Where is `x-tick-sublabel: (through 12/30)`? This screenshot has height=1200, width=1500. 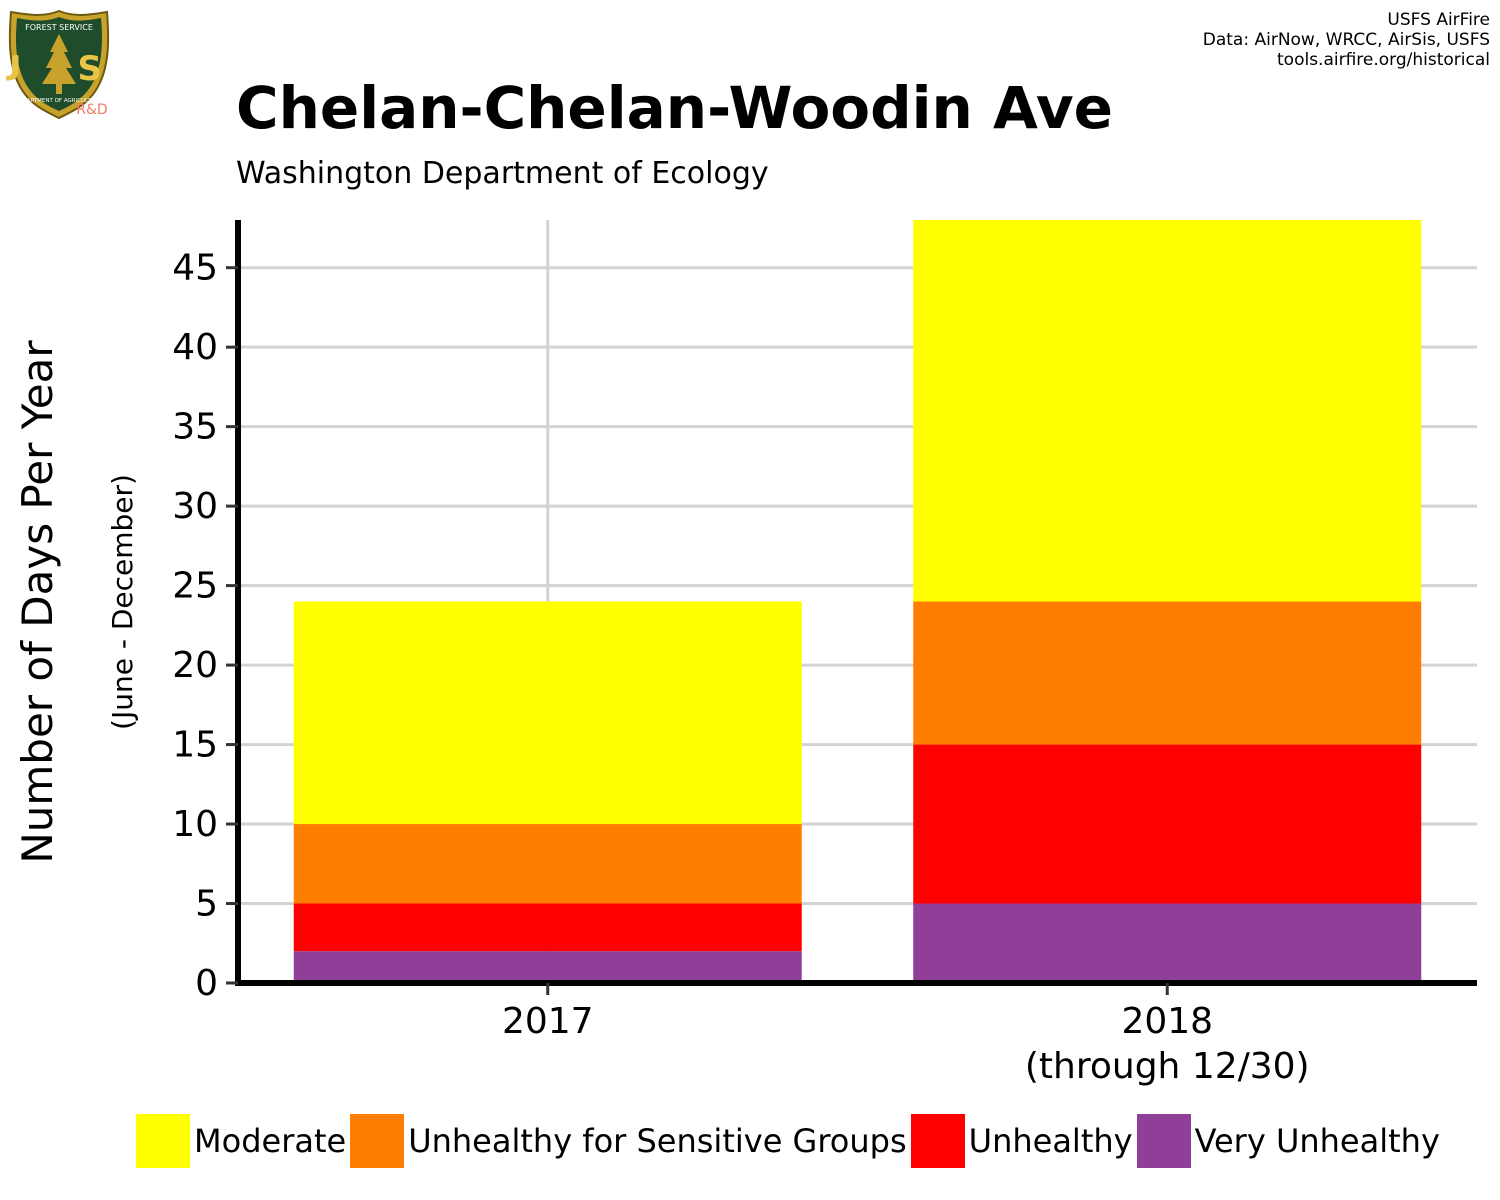
x-tick-sublabel: (through 12/30) is located at coordinates (1167, 1066).